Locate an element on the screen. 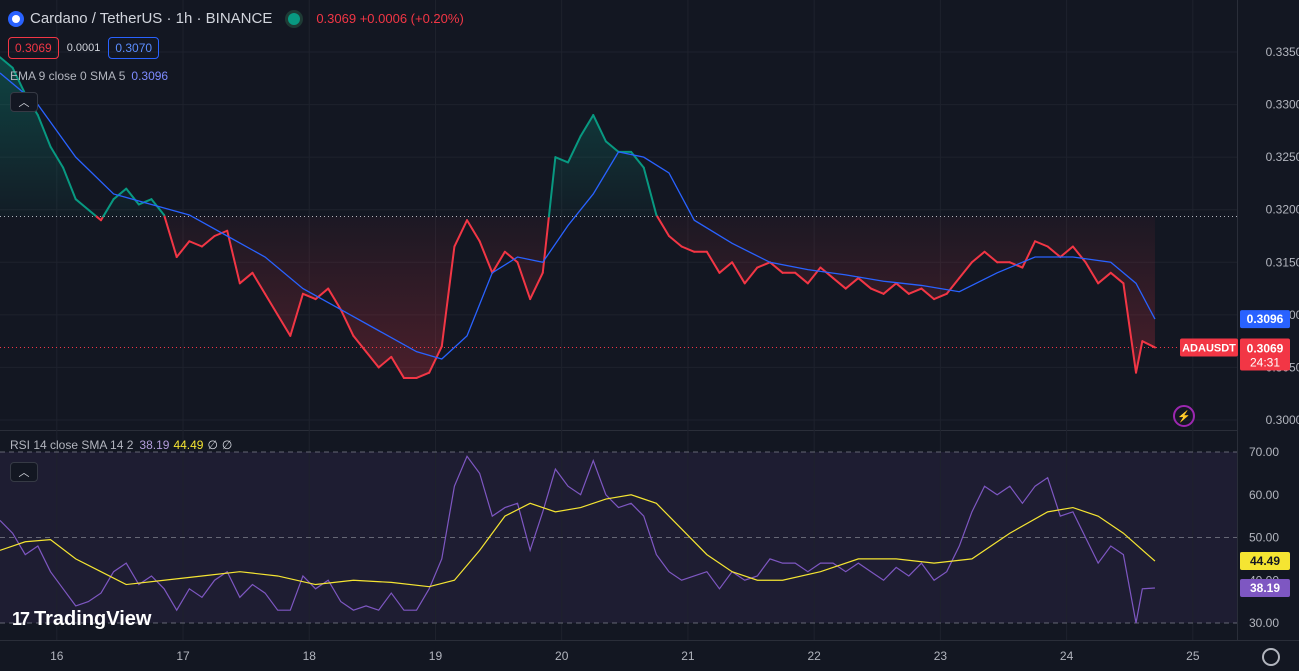  rsi-sma-legend-value: 44.49 is located at coordinates (188, 445).